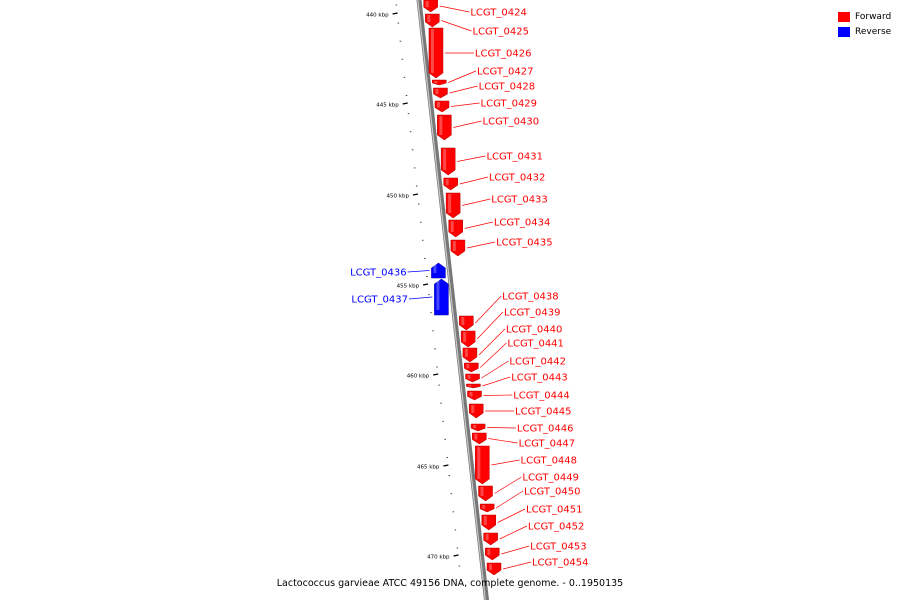 The width and height of the screenshot is (900, 600). Describe the element at coordinates (864, 31) in the screenshot. I see `legend-item-reverse: Reverse` at that location.